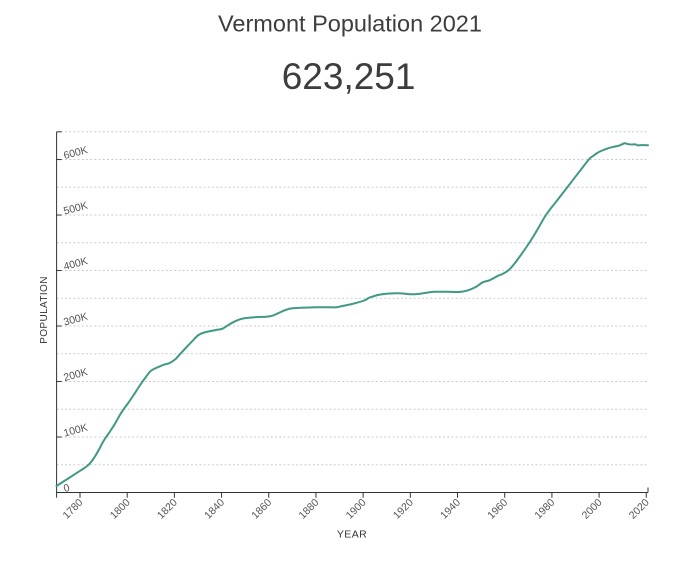 The width and height of the screenshot is (697, 563). What do you see at coordinates (350, 24) in the screenshot?
I see `svg-text: Vermont Population 2021` at bounding box center [350, 24].